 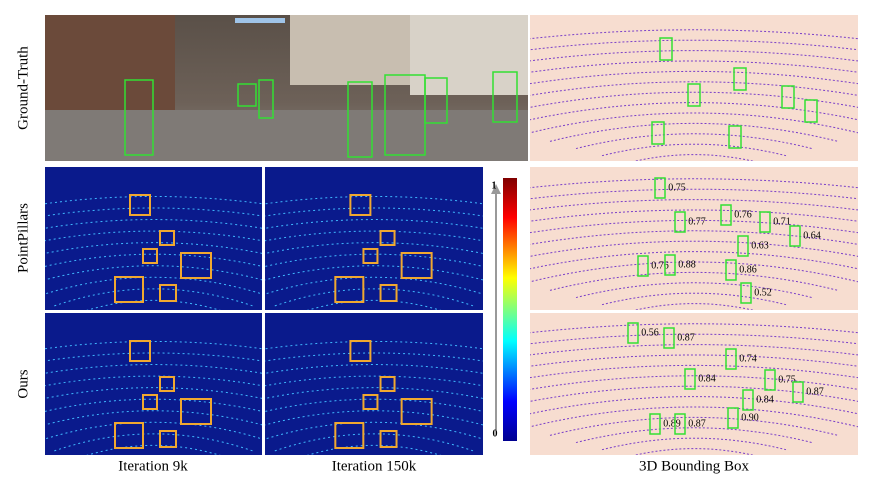 I want to click on street, so click(x=286, y=135).